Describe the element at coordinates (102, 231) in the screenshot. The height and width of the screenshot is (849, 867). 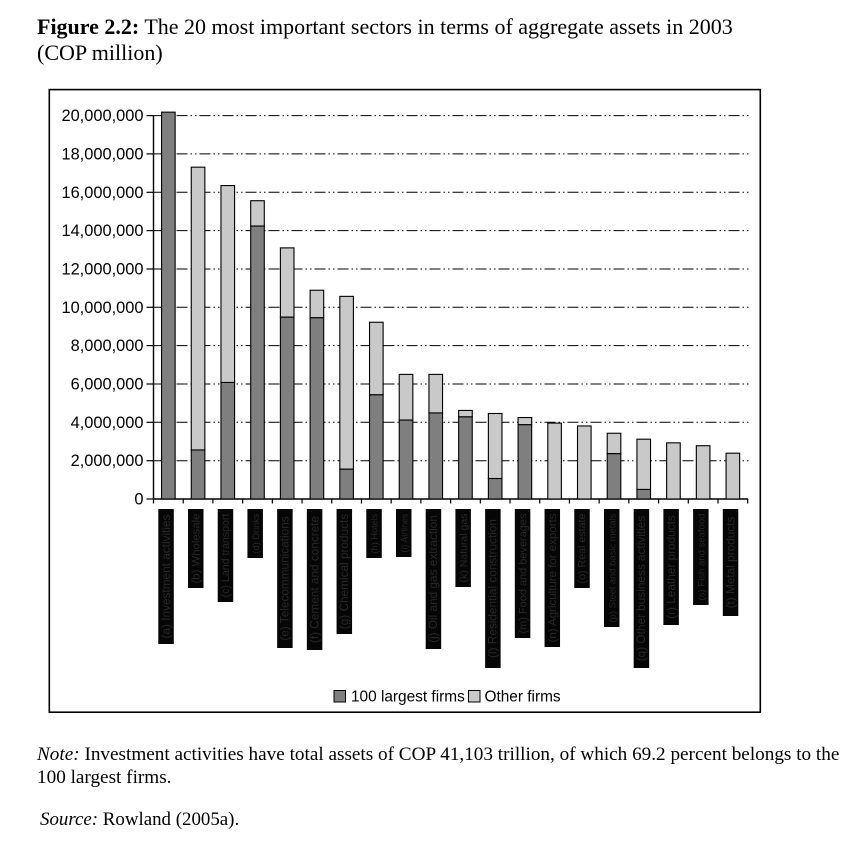
I see `svg-text: 14,000,000` at that location.